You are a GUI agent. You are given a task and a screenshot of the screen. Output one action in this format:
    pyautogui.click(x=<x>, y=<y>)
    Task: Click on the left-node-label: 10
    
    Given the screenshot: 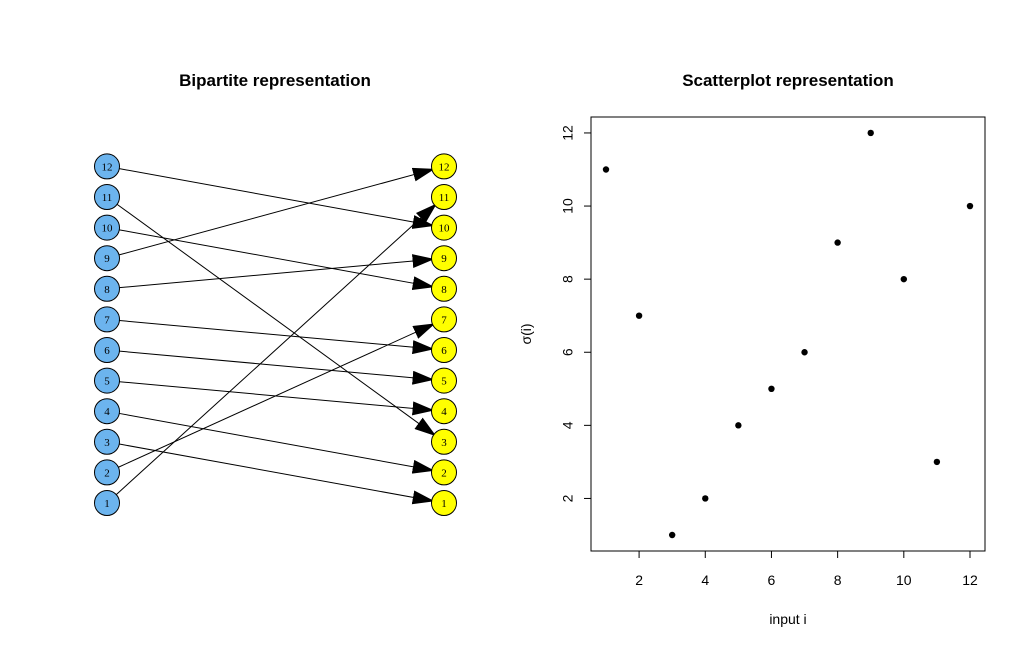 What is the action you would take?
    pyautogui.click(x=108, y=229)
    